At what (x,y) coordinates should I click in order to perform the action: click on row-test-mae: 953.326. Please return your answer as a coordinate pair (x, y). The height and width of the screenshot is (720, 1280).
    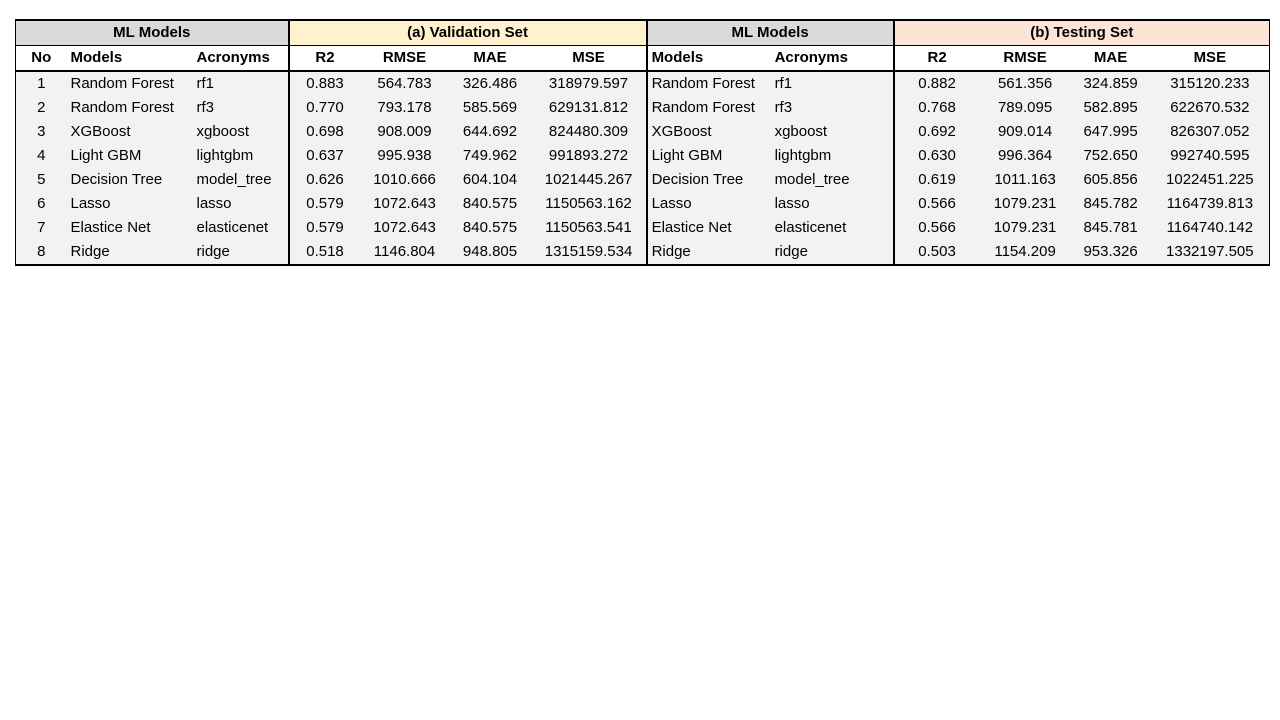
    Looking at the image, I should click on (1110, 253).